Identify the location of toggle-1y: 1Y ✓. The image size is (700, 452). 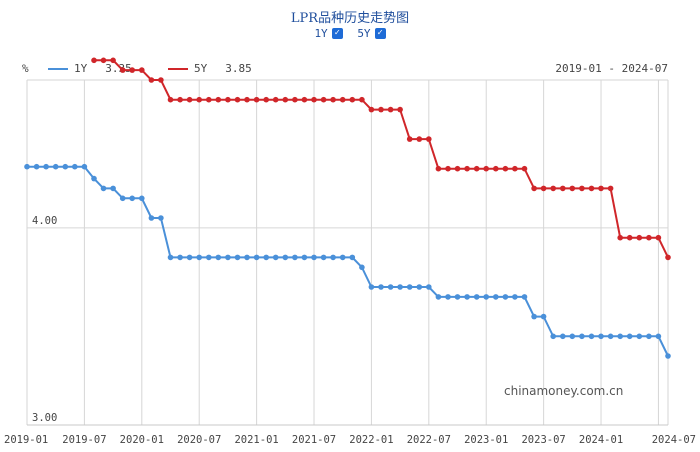
(328, 33).